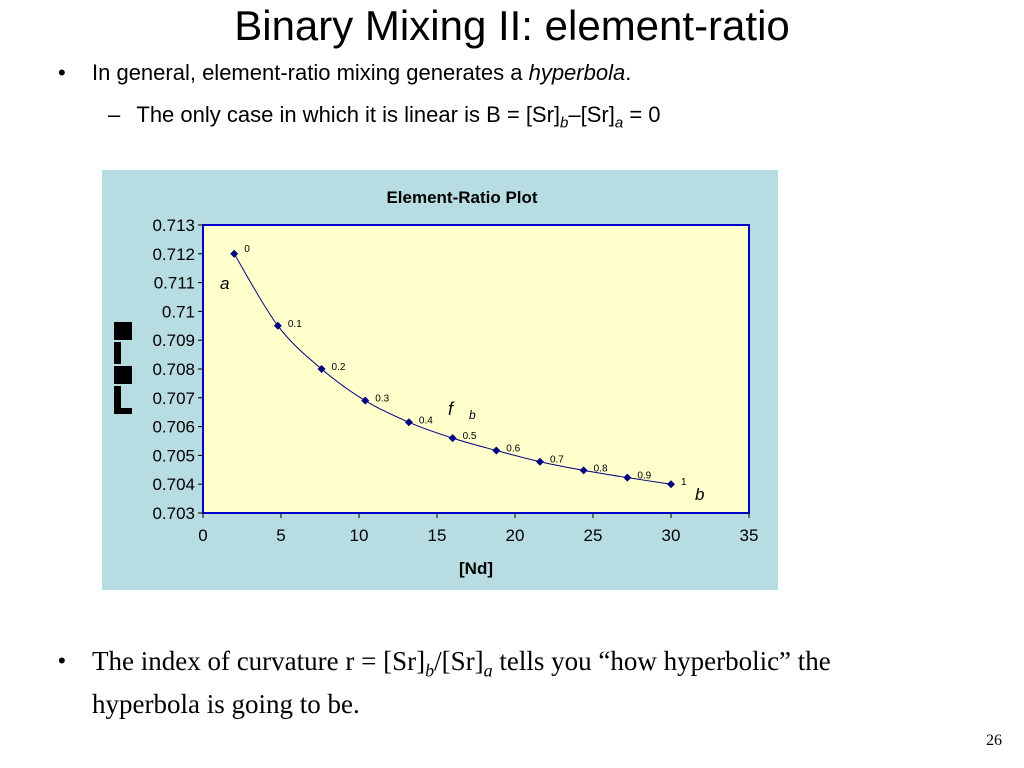  Describe the element at coordinates (459, 661) in the screenshot. I see `curvature-slash: /[Sr]` at that location.